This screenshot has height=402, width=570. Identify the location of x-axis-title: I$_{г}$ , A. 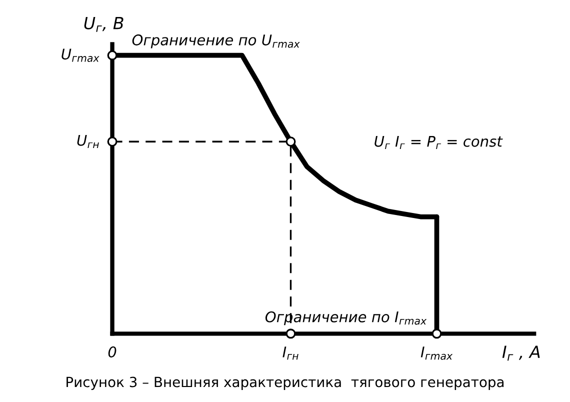
(521, 353).